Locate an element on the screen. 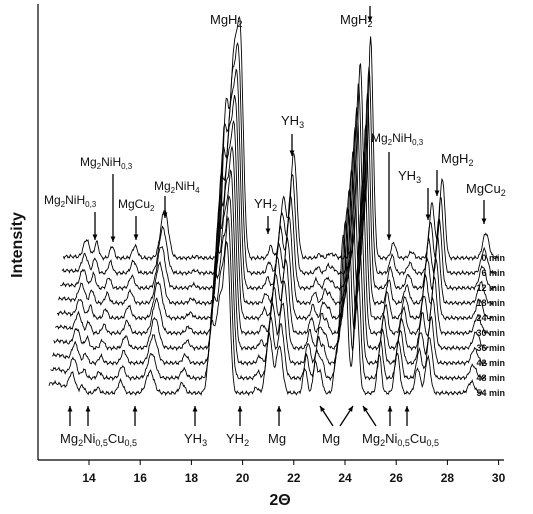  label-mg-bottom-a: Mg is located at coordinates (277, 438).